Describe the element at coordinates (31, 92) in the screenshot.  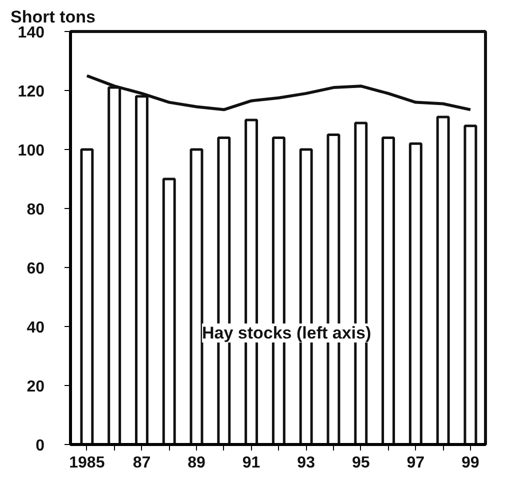
I see `y-tick-label: 120` at that location.